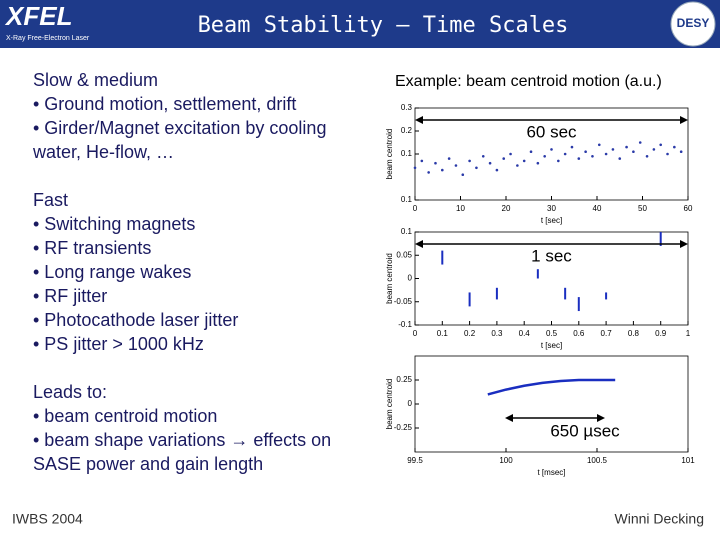  What do you see at coordinates (114, 224) in the screenshot?
I see `body-text: • Switching magnets` at bounding box center [114, 224].